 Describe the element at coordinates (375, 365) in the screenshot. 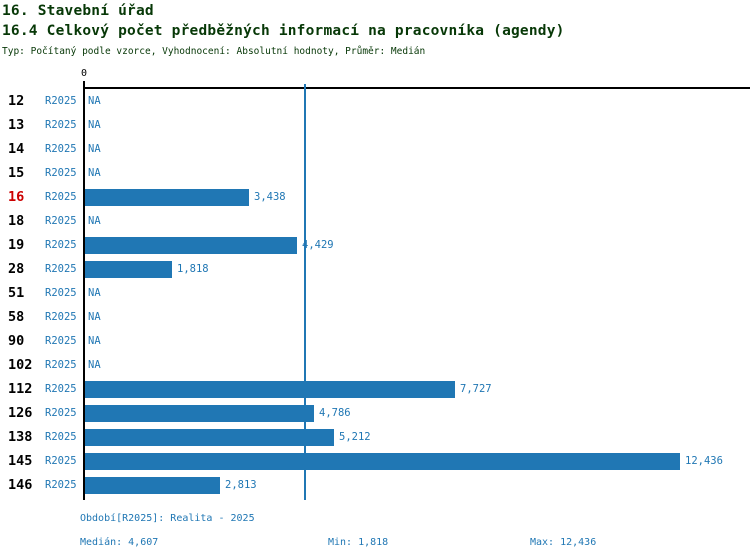

I see `chart-row: 102 R2025 NA` at that location.